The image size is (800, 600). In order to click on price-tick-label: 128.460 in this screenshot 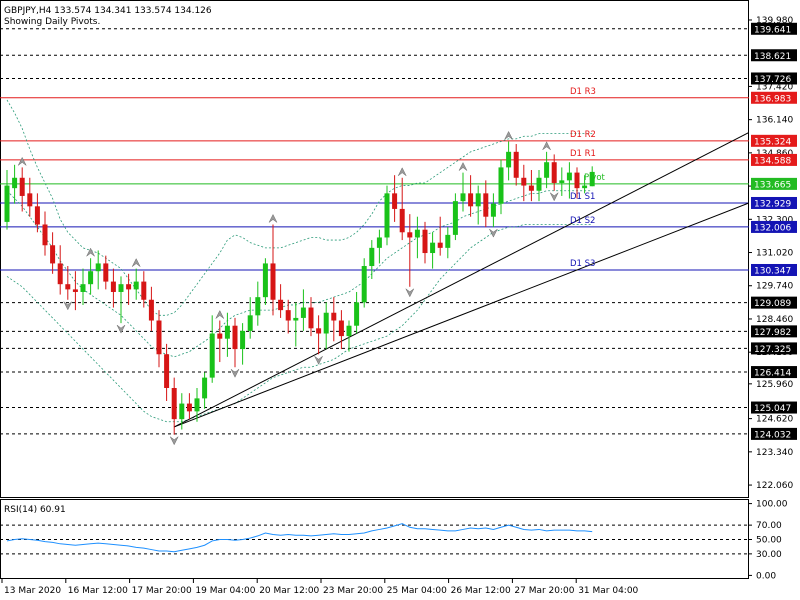, I will do `click(774, 320)`.